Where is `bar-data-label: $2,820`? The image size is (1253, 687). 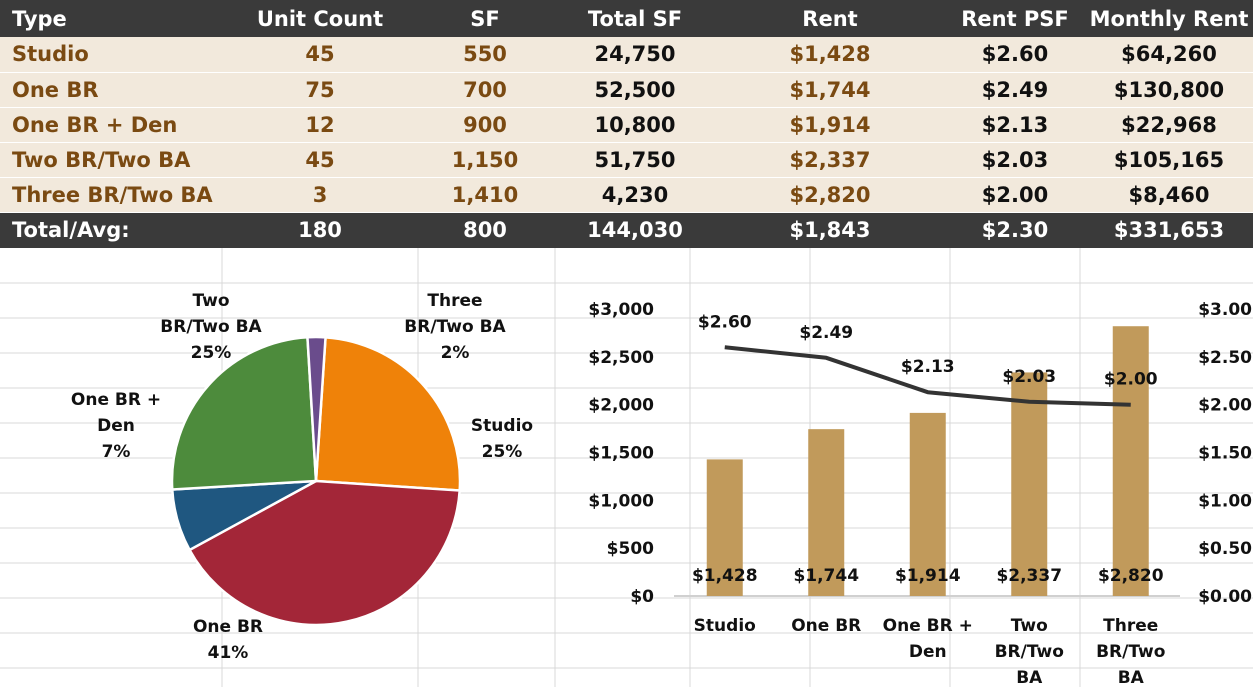
bar-data-label: $2,820 is located at coordinates (1131, 576).